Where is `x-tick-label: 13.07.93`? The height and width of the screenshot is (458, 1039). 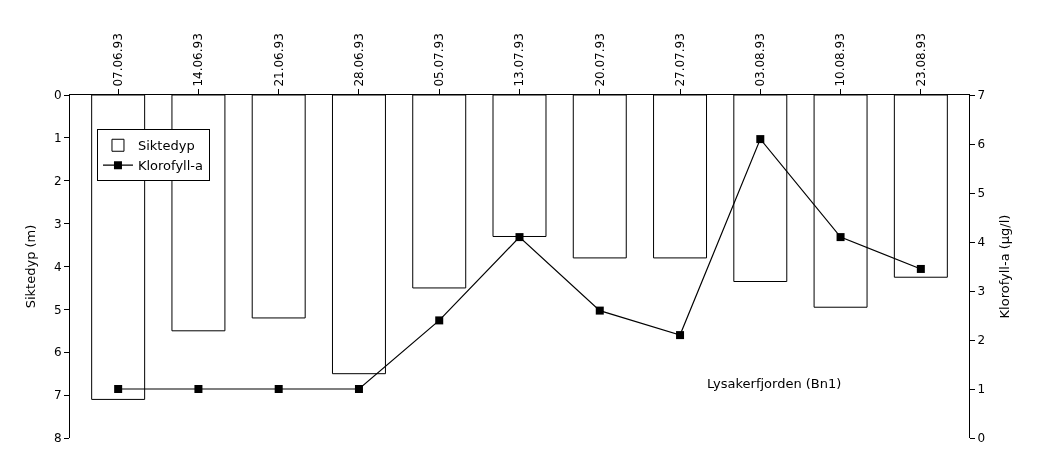 x-tick-label: 13.07.93 is located at coordinates (519, 60).